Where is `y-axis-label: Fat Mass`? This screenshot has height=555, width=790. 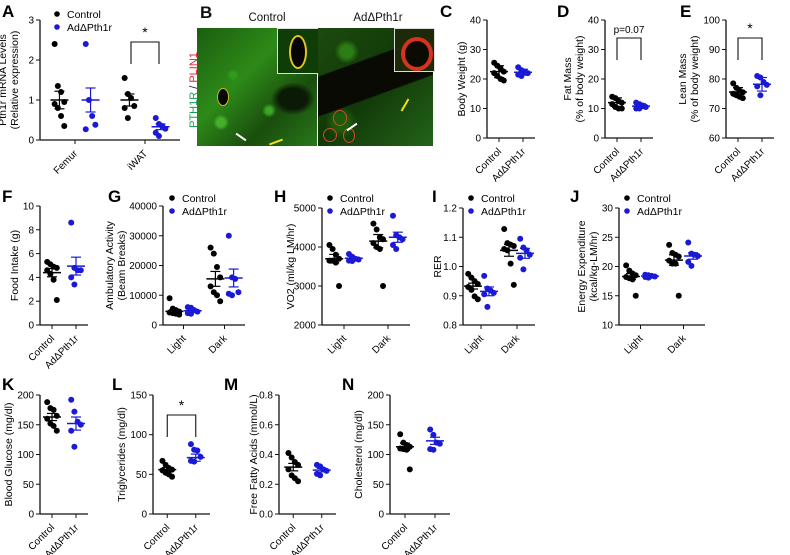 y-axis-label: Fat Mass is located at coordinates (568, 78).